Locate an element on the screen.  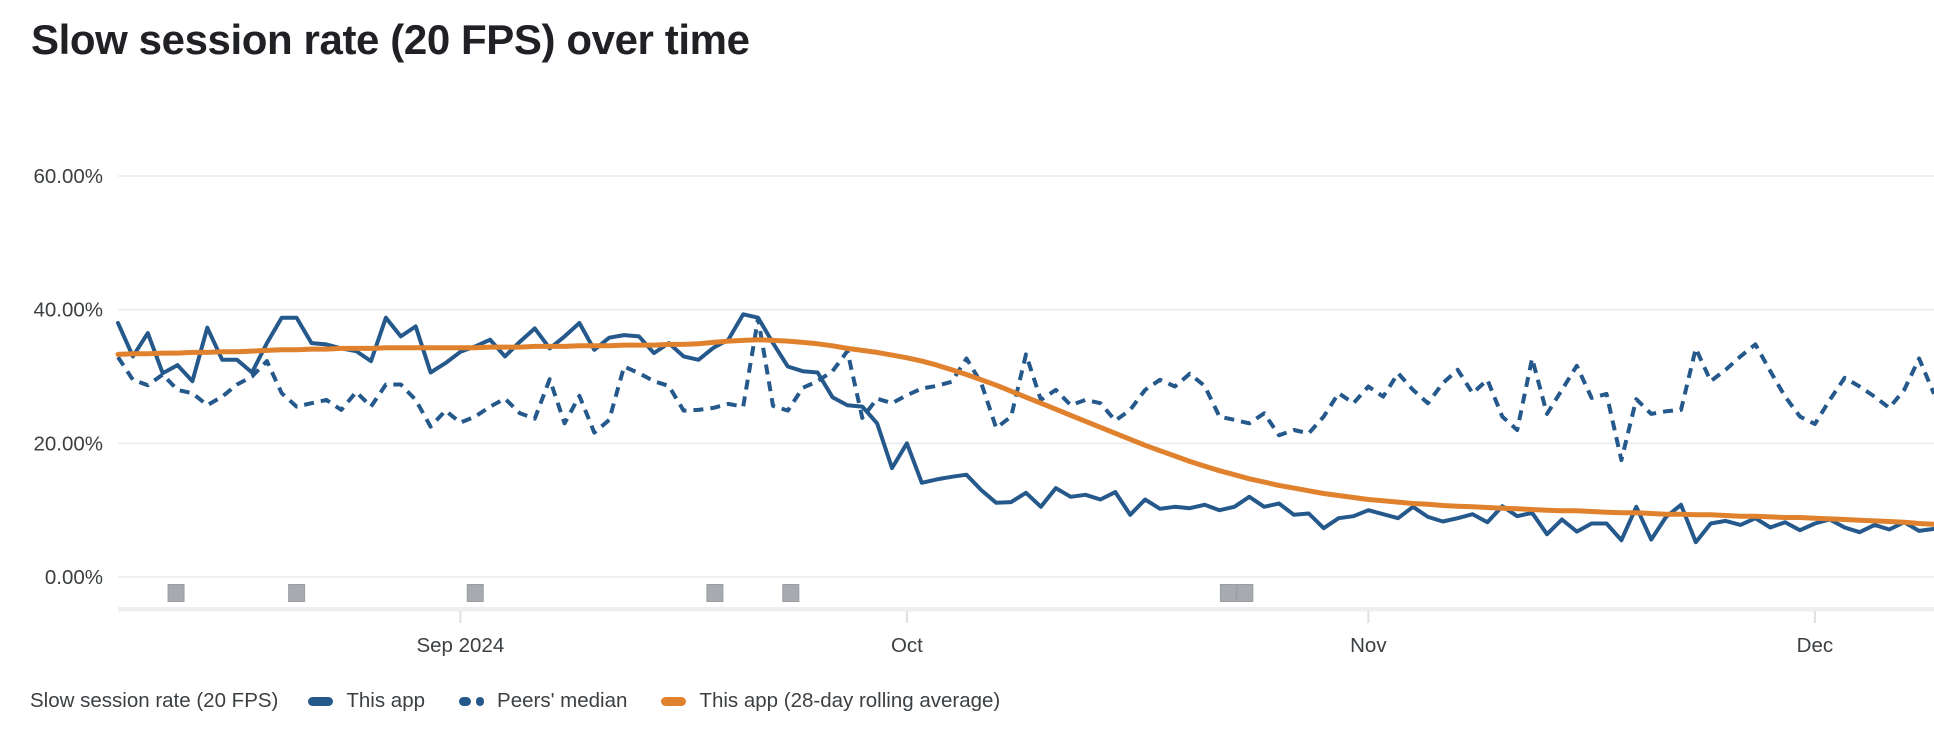
legend-label-peers-median: Peers' median is located at coordinates (562, 700).